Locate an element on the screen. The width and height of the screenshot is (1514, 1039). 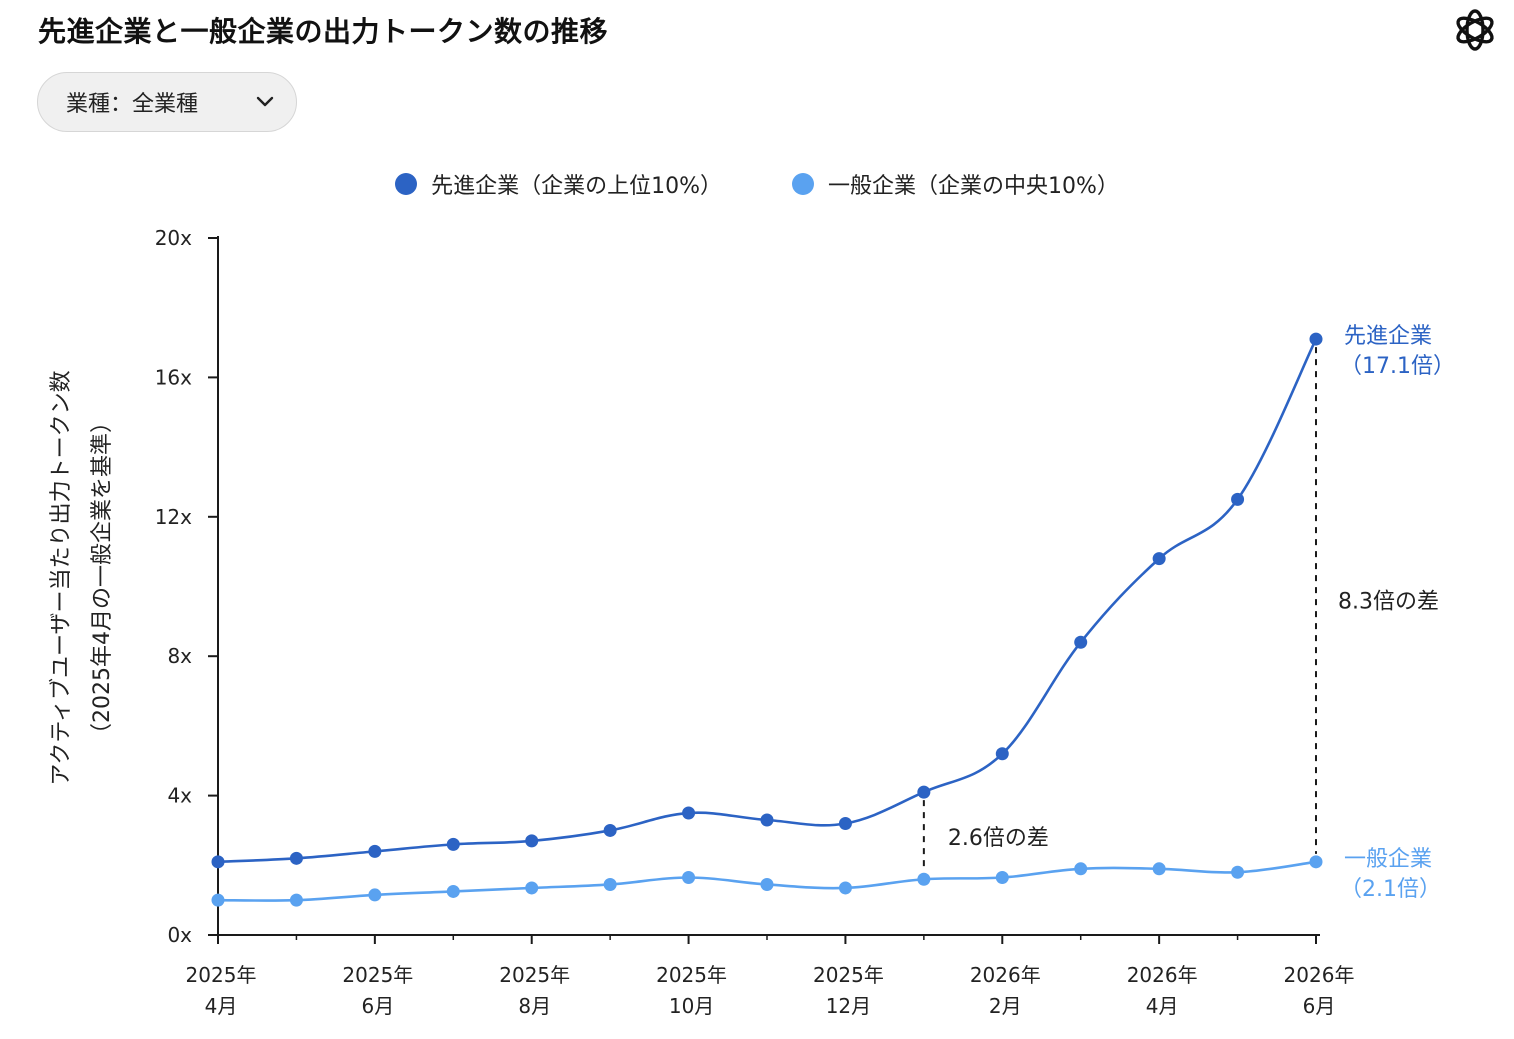
y-tick-label: 20x is located at coordinates (173, 238).